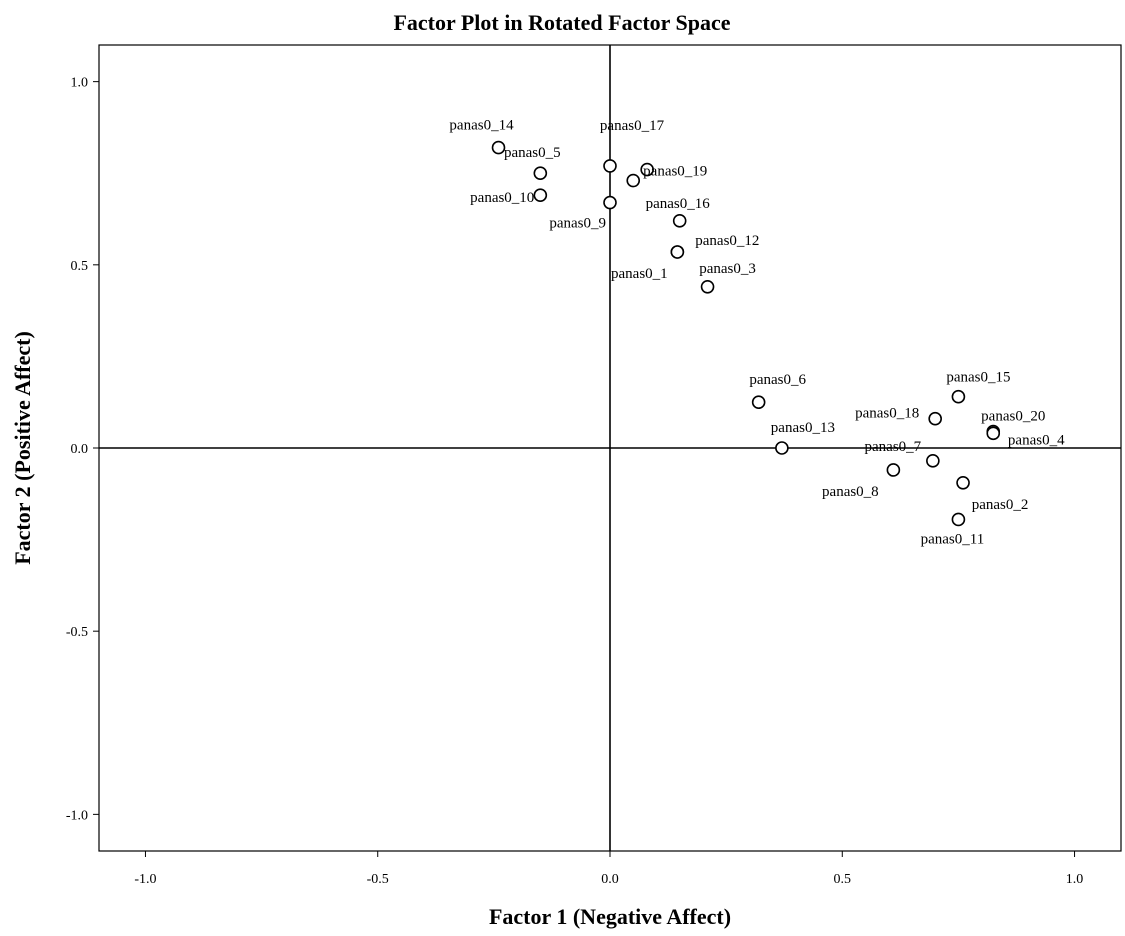 This screenshot has height=936, width=1125. Describe the element at coordinates (678, 204) in the screenshot. I see `point-label: panas0_16` at that location.